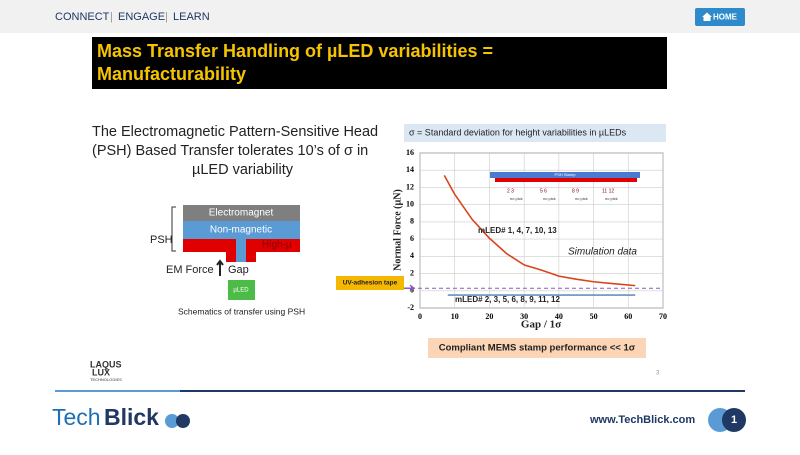 This screenshot has width=800, height=455. I want to click on x-tick-label: 60, so click(628, 316).